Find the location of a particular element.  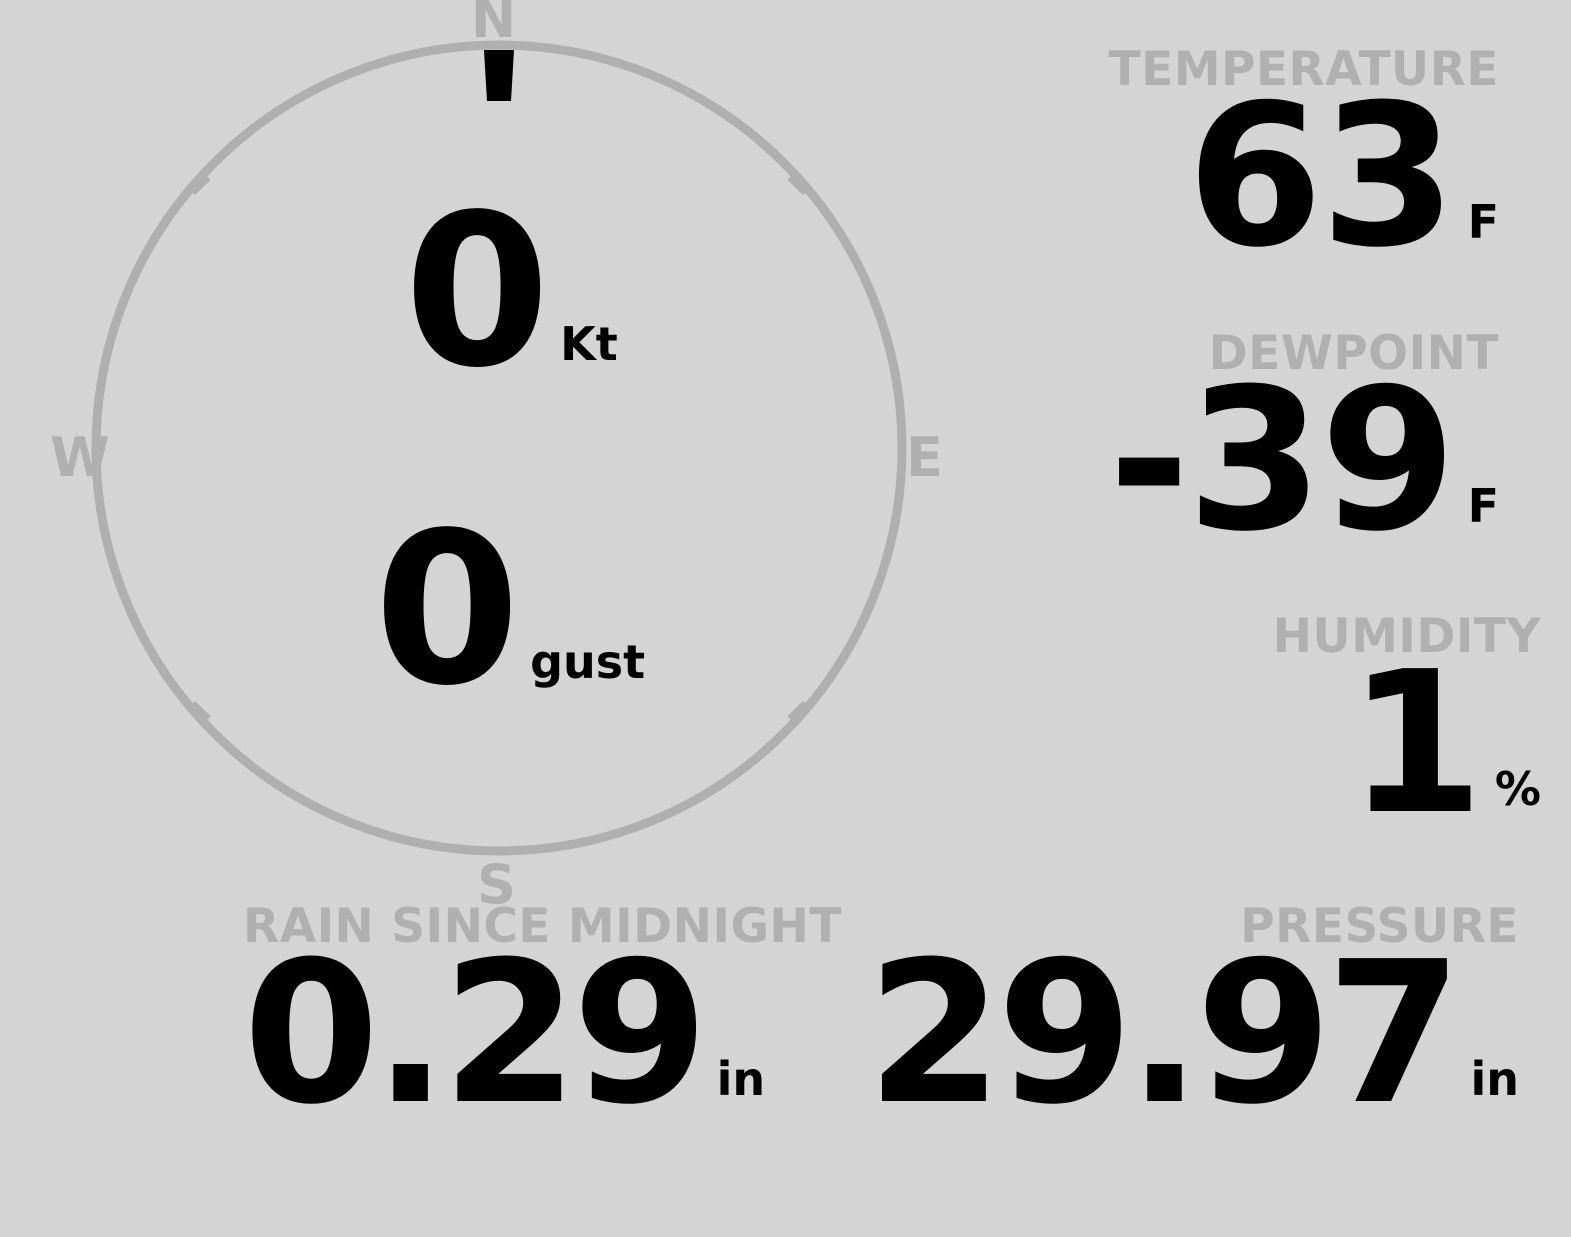

rain-unit: in is located at coordinates (741, 1079).